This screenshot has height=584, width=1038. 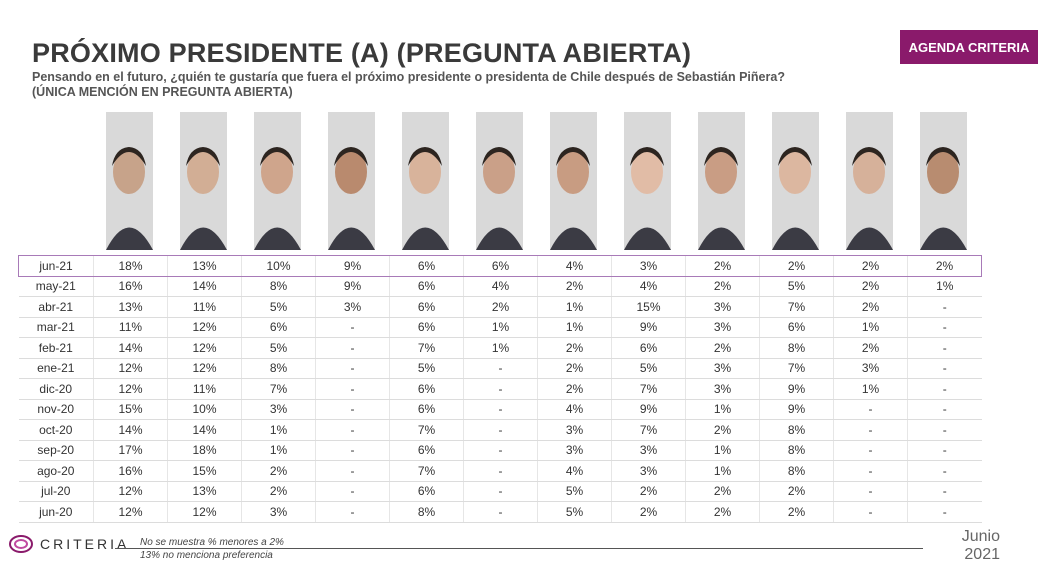 I want to click on note: No se muestra % menores a 2%, so click(x=212, y=542).